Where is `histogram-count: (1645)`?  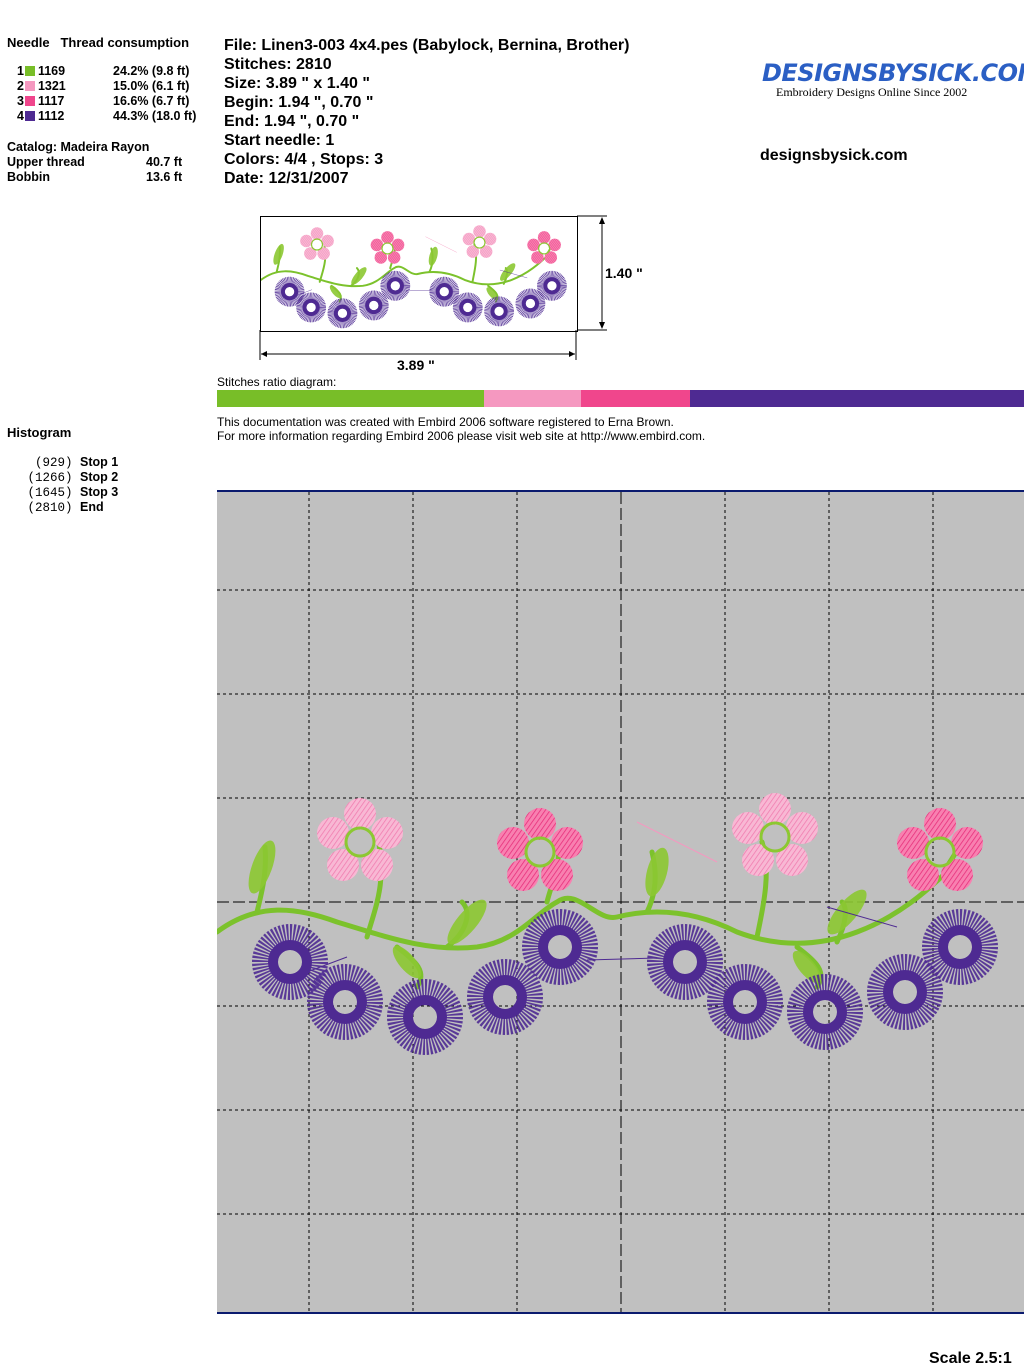
histogram-count: (1645) is located at coordinates (46, 493).